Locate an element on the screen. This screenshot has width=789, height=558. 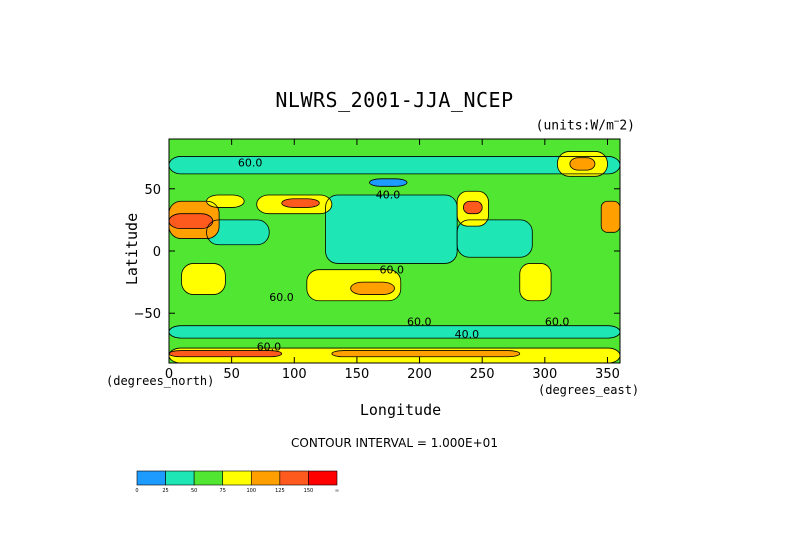
colorbar-tick-label: 0 is located at coordinates (136, 491).